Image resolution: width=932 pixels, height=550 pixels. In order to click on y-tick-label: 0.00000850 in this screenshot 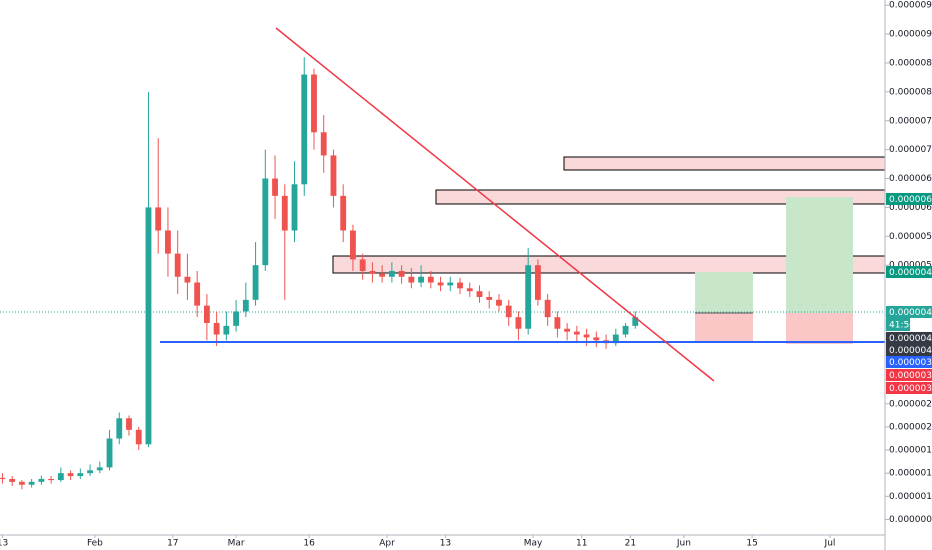, I will do `click(910, 63)`.